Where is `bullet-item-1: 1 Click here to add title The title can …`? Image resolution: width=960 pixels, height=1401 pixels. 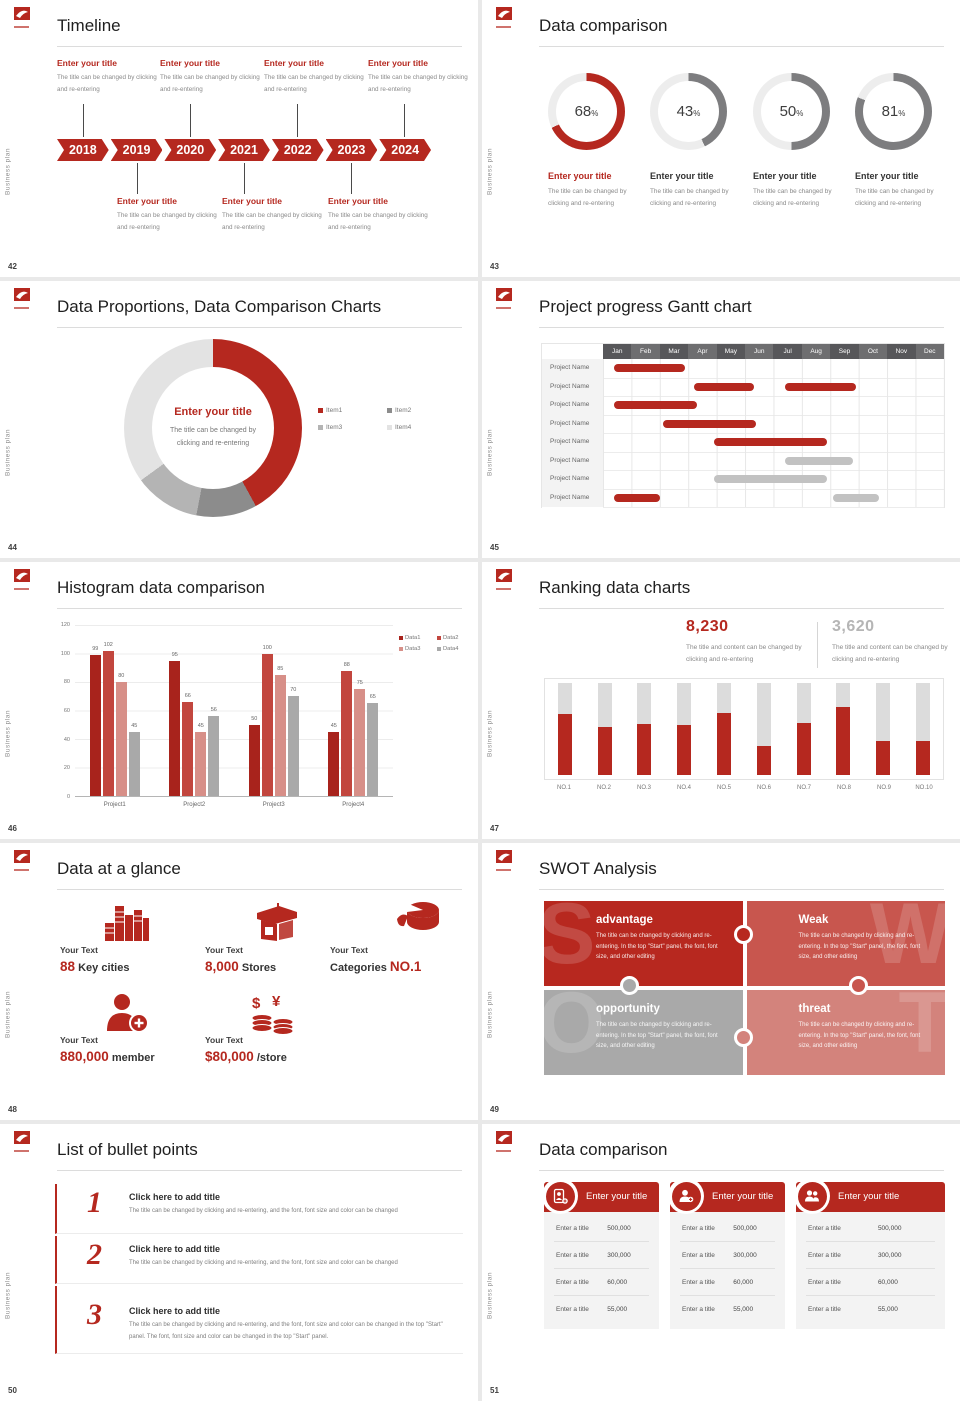 bullet-item-1: 1 Click here to add title The title can … is located at coordinates (259, 1209).